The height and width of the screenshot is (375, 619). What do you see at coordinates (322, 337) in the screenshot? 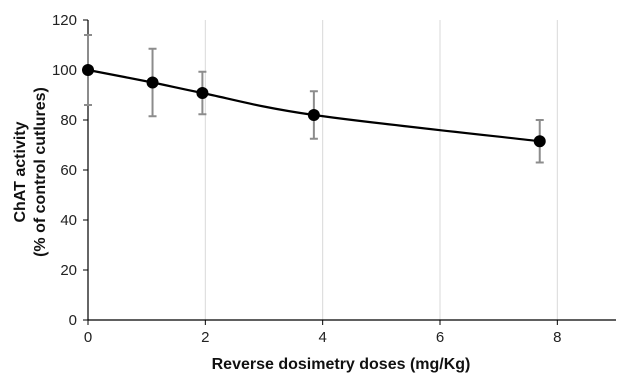
I see `x-tick-label: 4` at bounding box center [322, 337].